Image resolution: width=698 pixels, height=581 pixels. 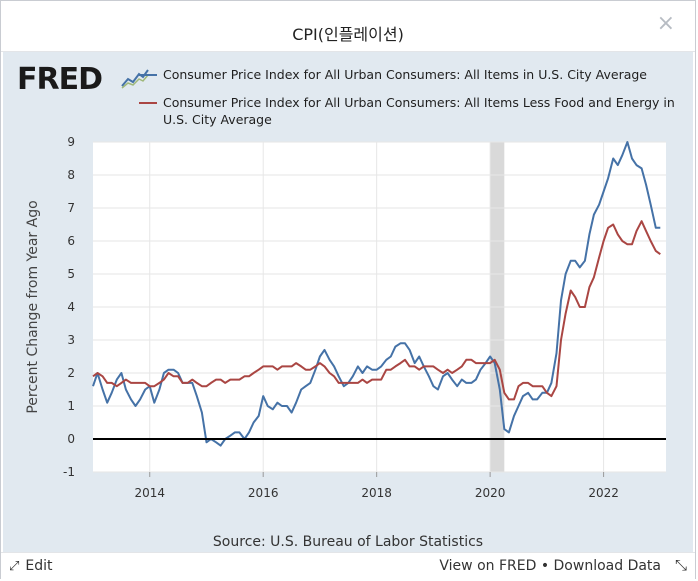 I want to click on x-tick-label: 2016, so click(x=263, y=493).